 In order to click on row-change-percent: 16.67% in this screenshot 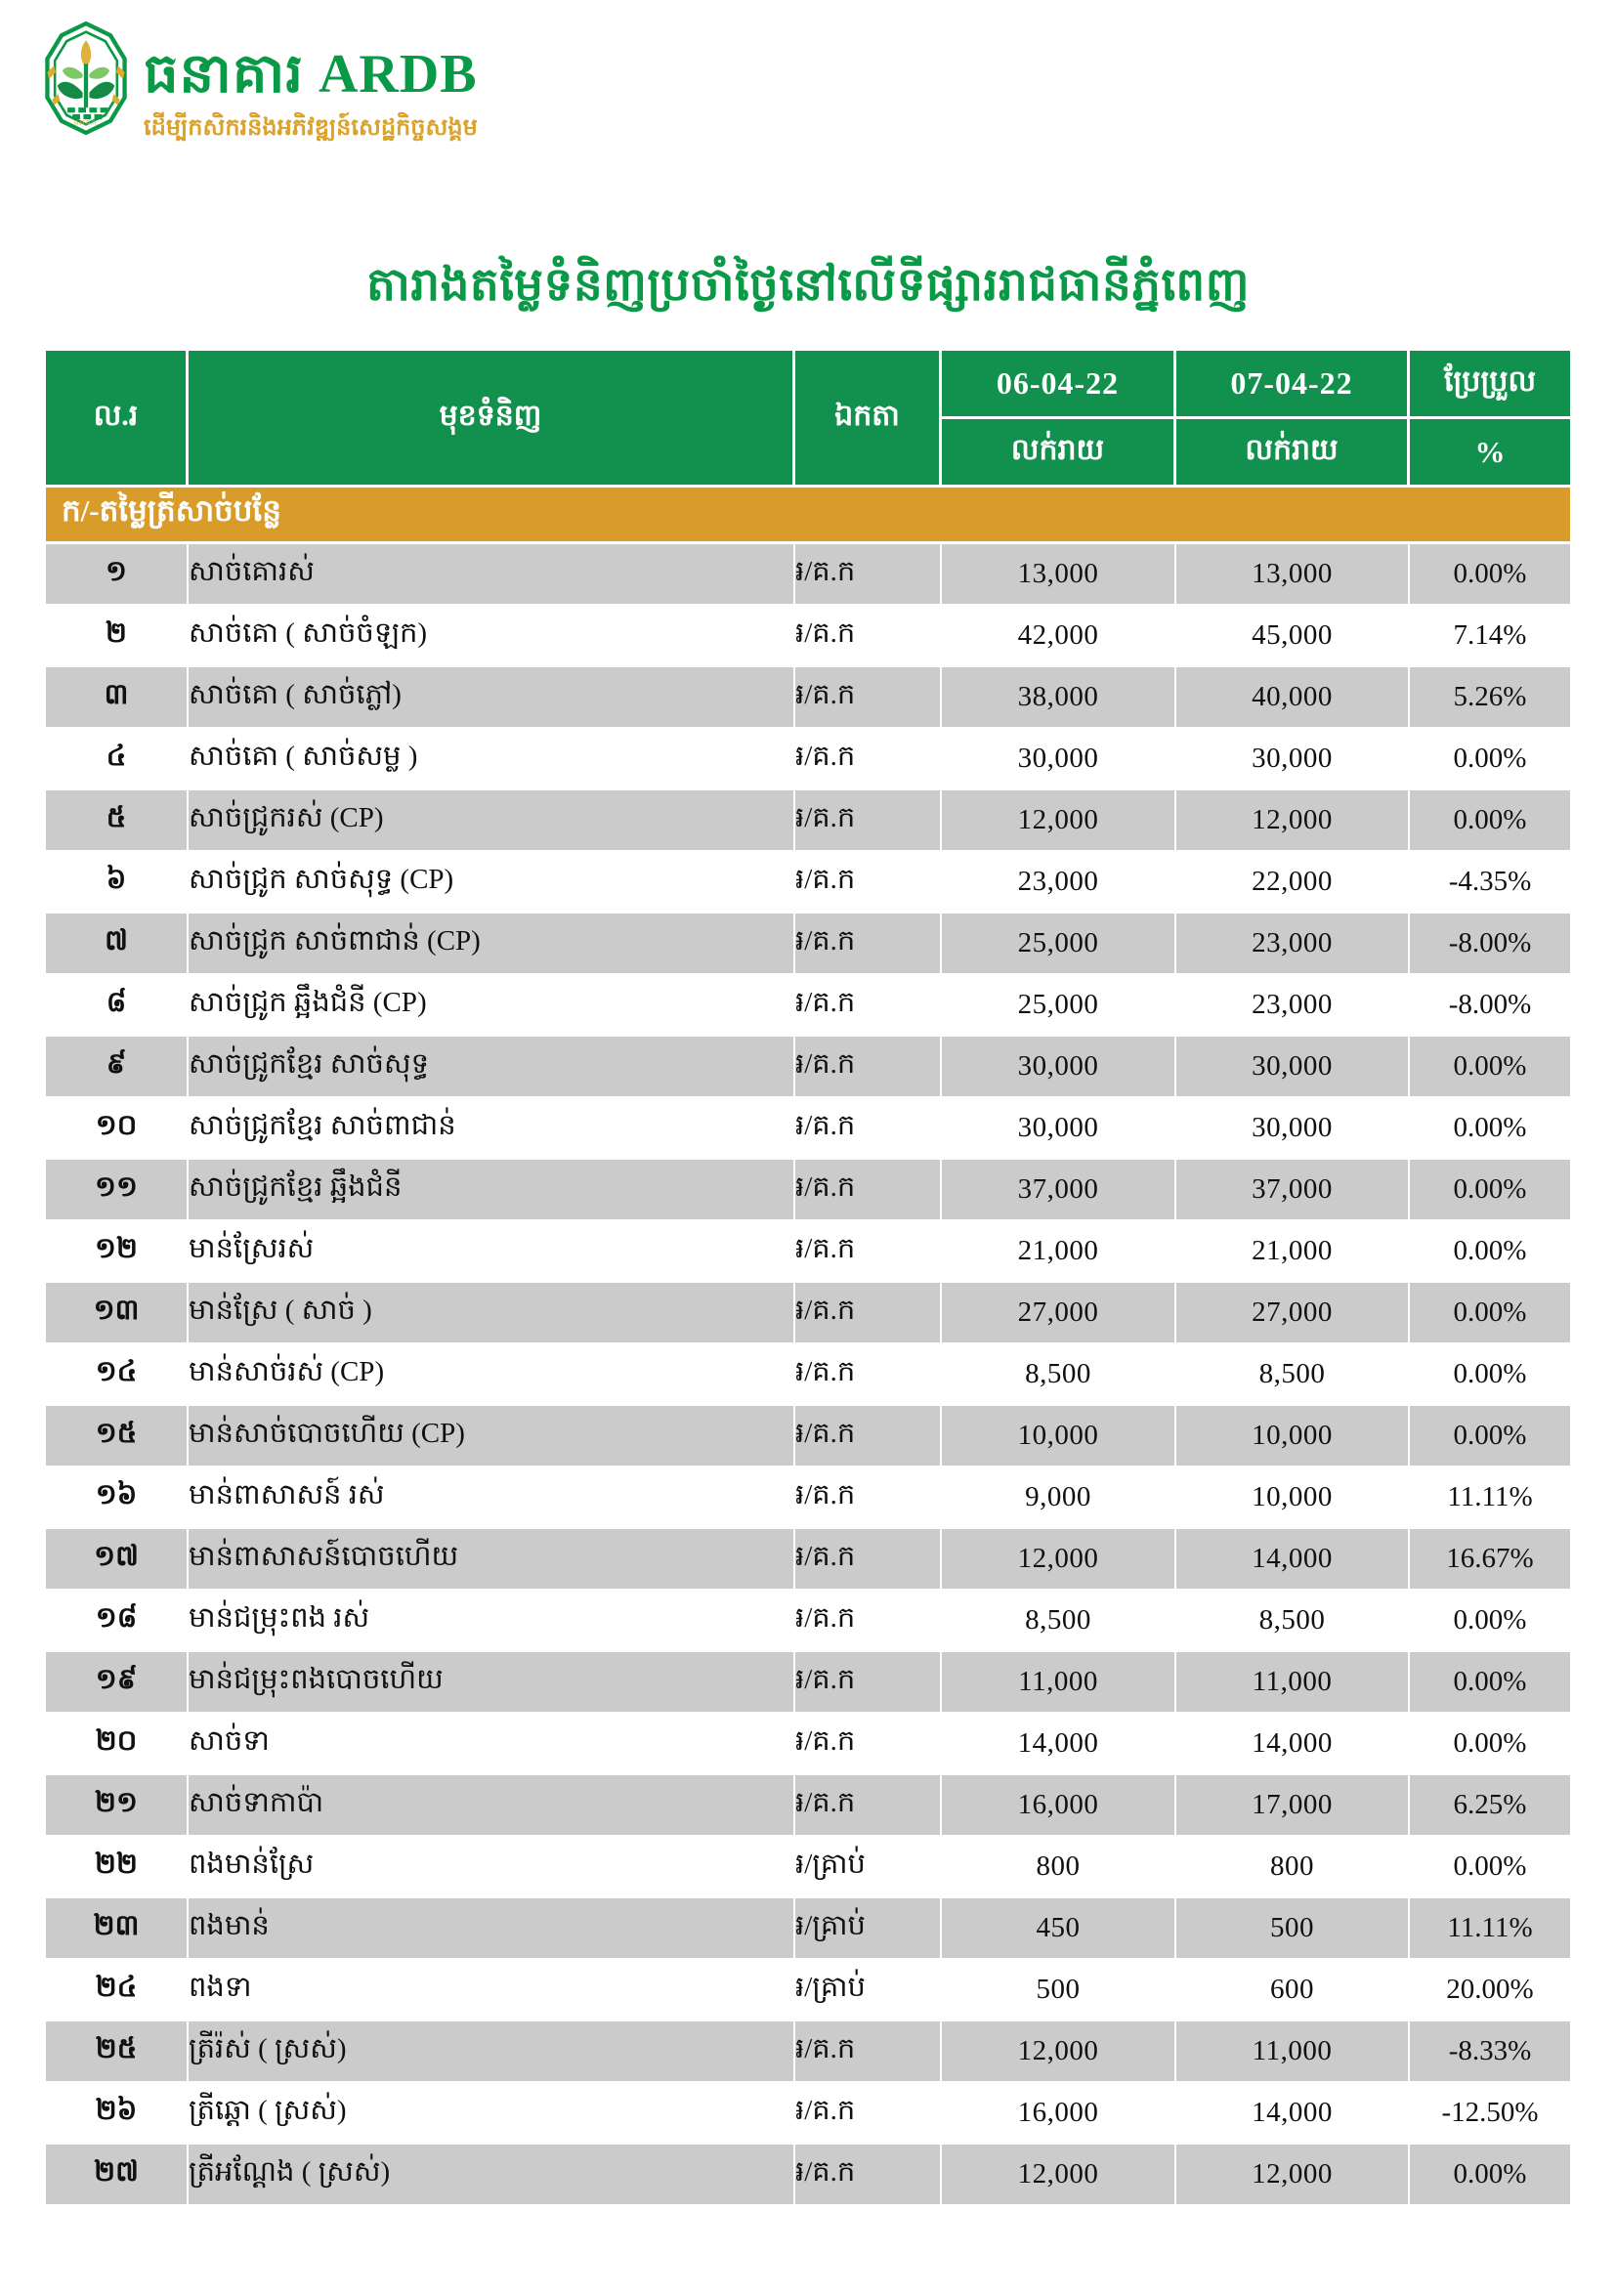, I will do `click(1490, 1560)`.